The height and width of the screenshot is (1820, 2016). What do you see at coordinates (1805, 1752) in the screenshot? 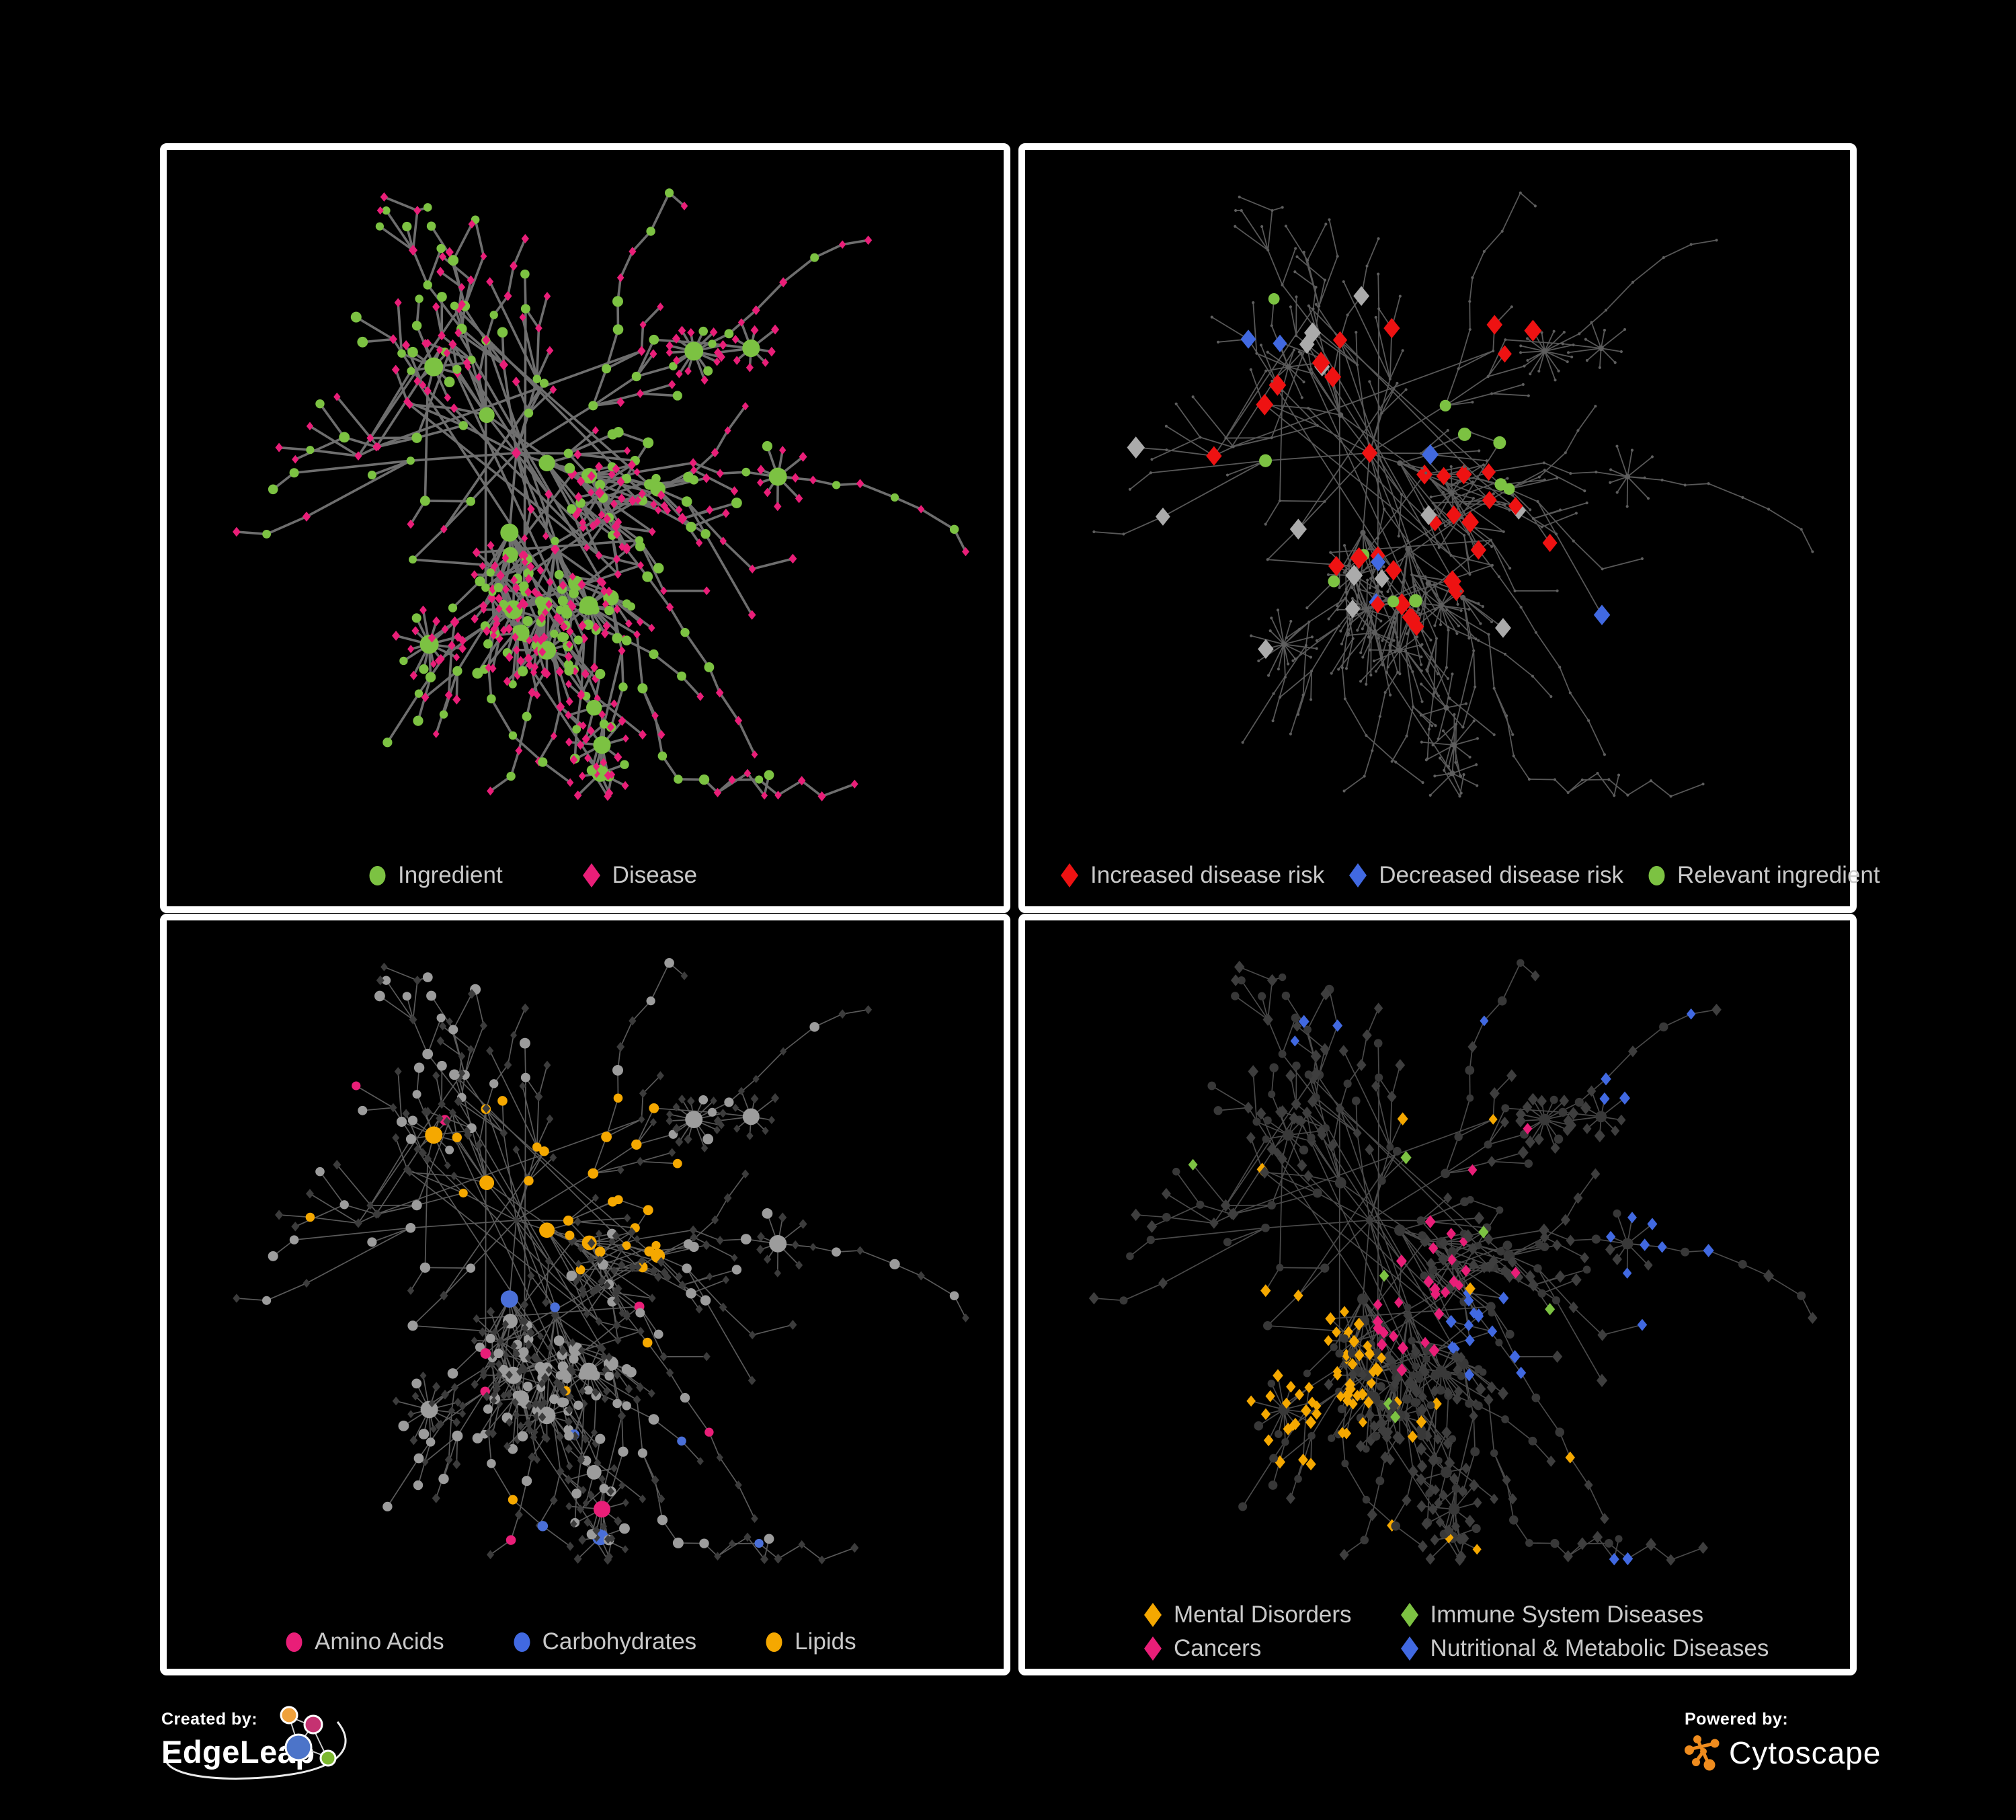
I see `cytoscape-brand: Cytoscape` at bounding box center [1805, 1752].